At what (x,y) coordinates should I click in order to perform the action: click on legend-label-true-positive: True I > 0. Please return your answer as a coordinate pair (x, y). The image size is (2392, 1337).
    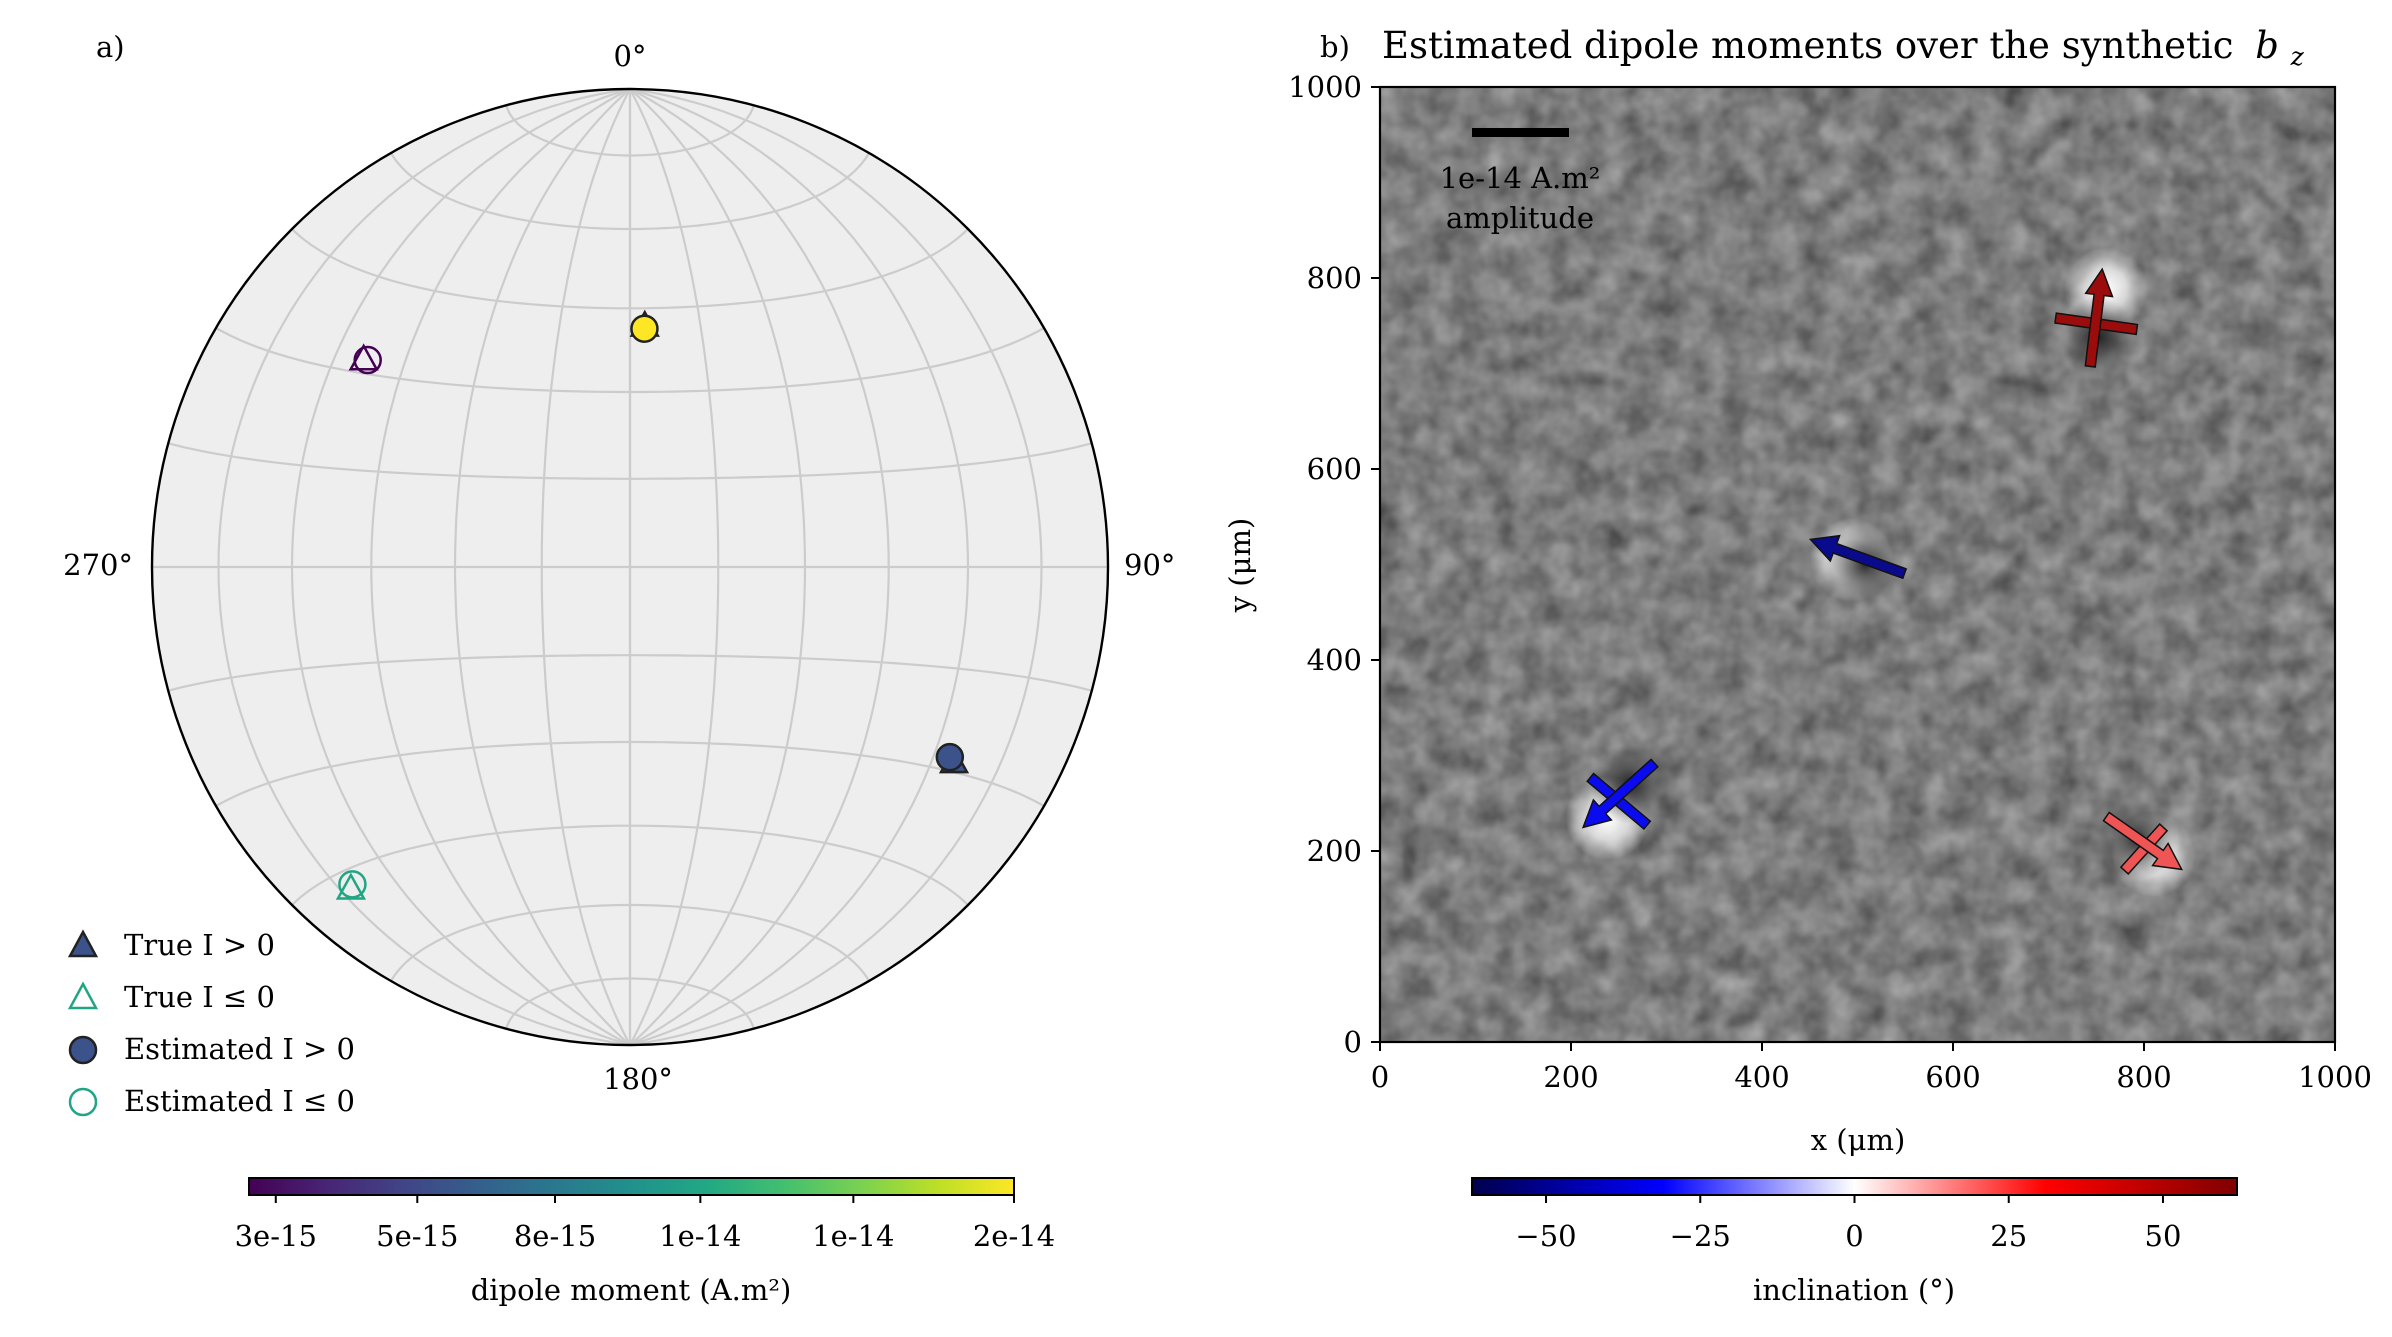
    Looking at the image, I should click on (199, 945).